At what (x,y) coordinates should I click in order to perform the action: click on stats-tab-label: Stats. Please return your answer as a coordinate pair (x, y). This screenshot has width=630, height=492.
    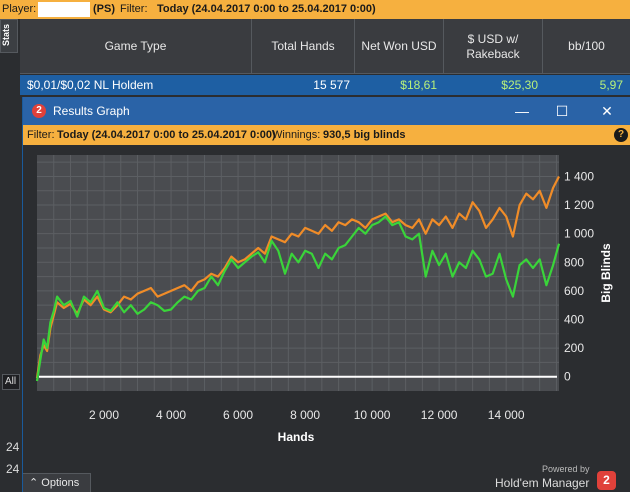
    Looking at the image, I should click on (6, 35).